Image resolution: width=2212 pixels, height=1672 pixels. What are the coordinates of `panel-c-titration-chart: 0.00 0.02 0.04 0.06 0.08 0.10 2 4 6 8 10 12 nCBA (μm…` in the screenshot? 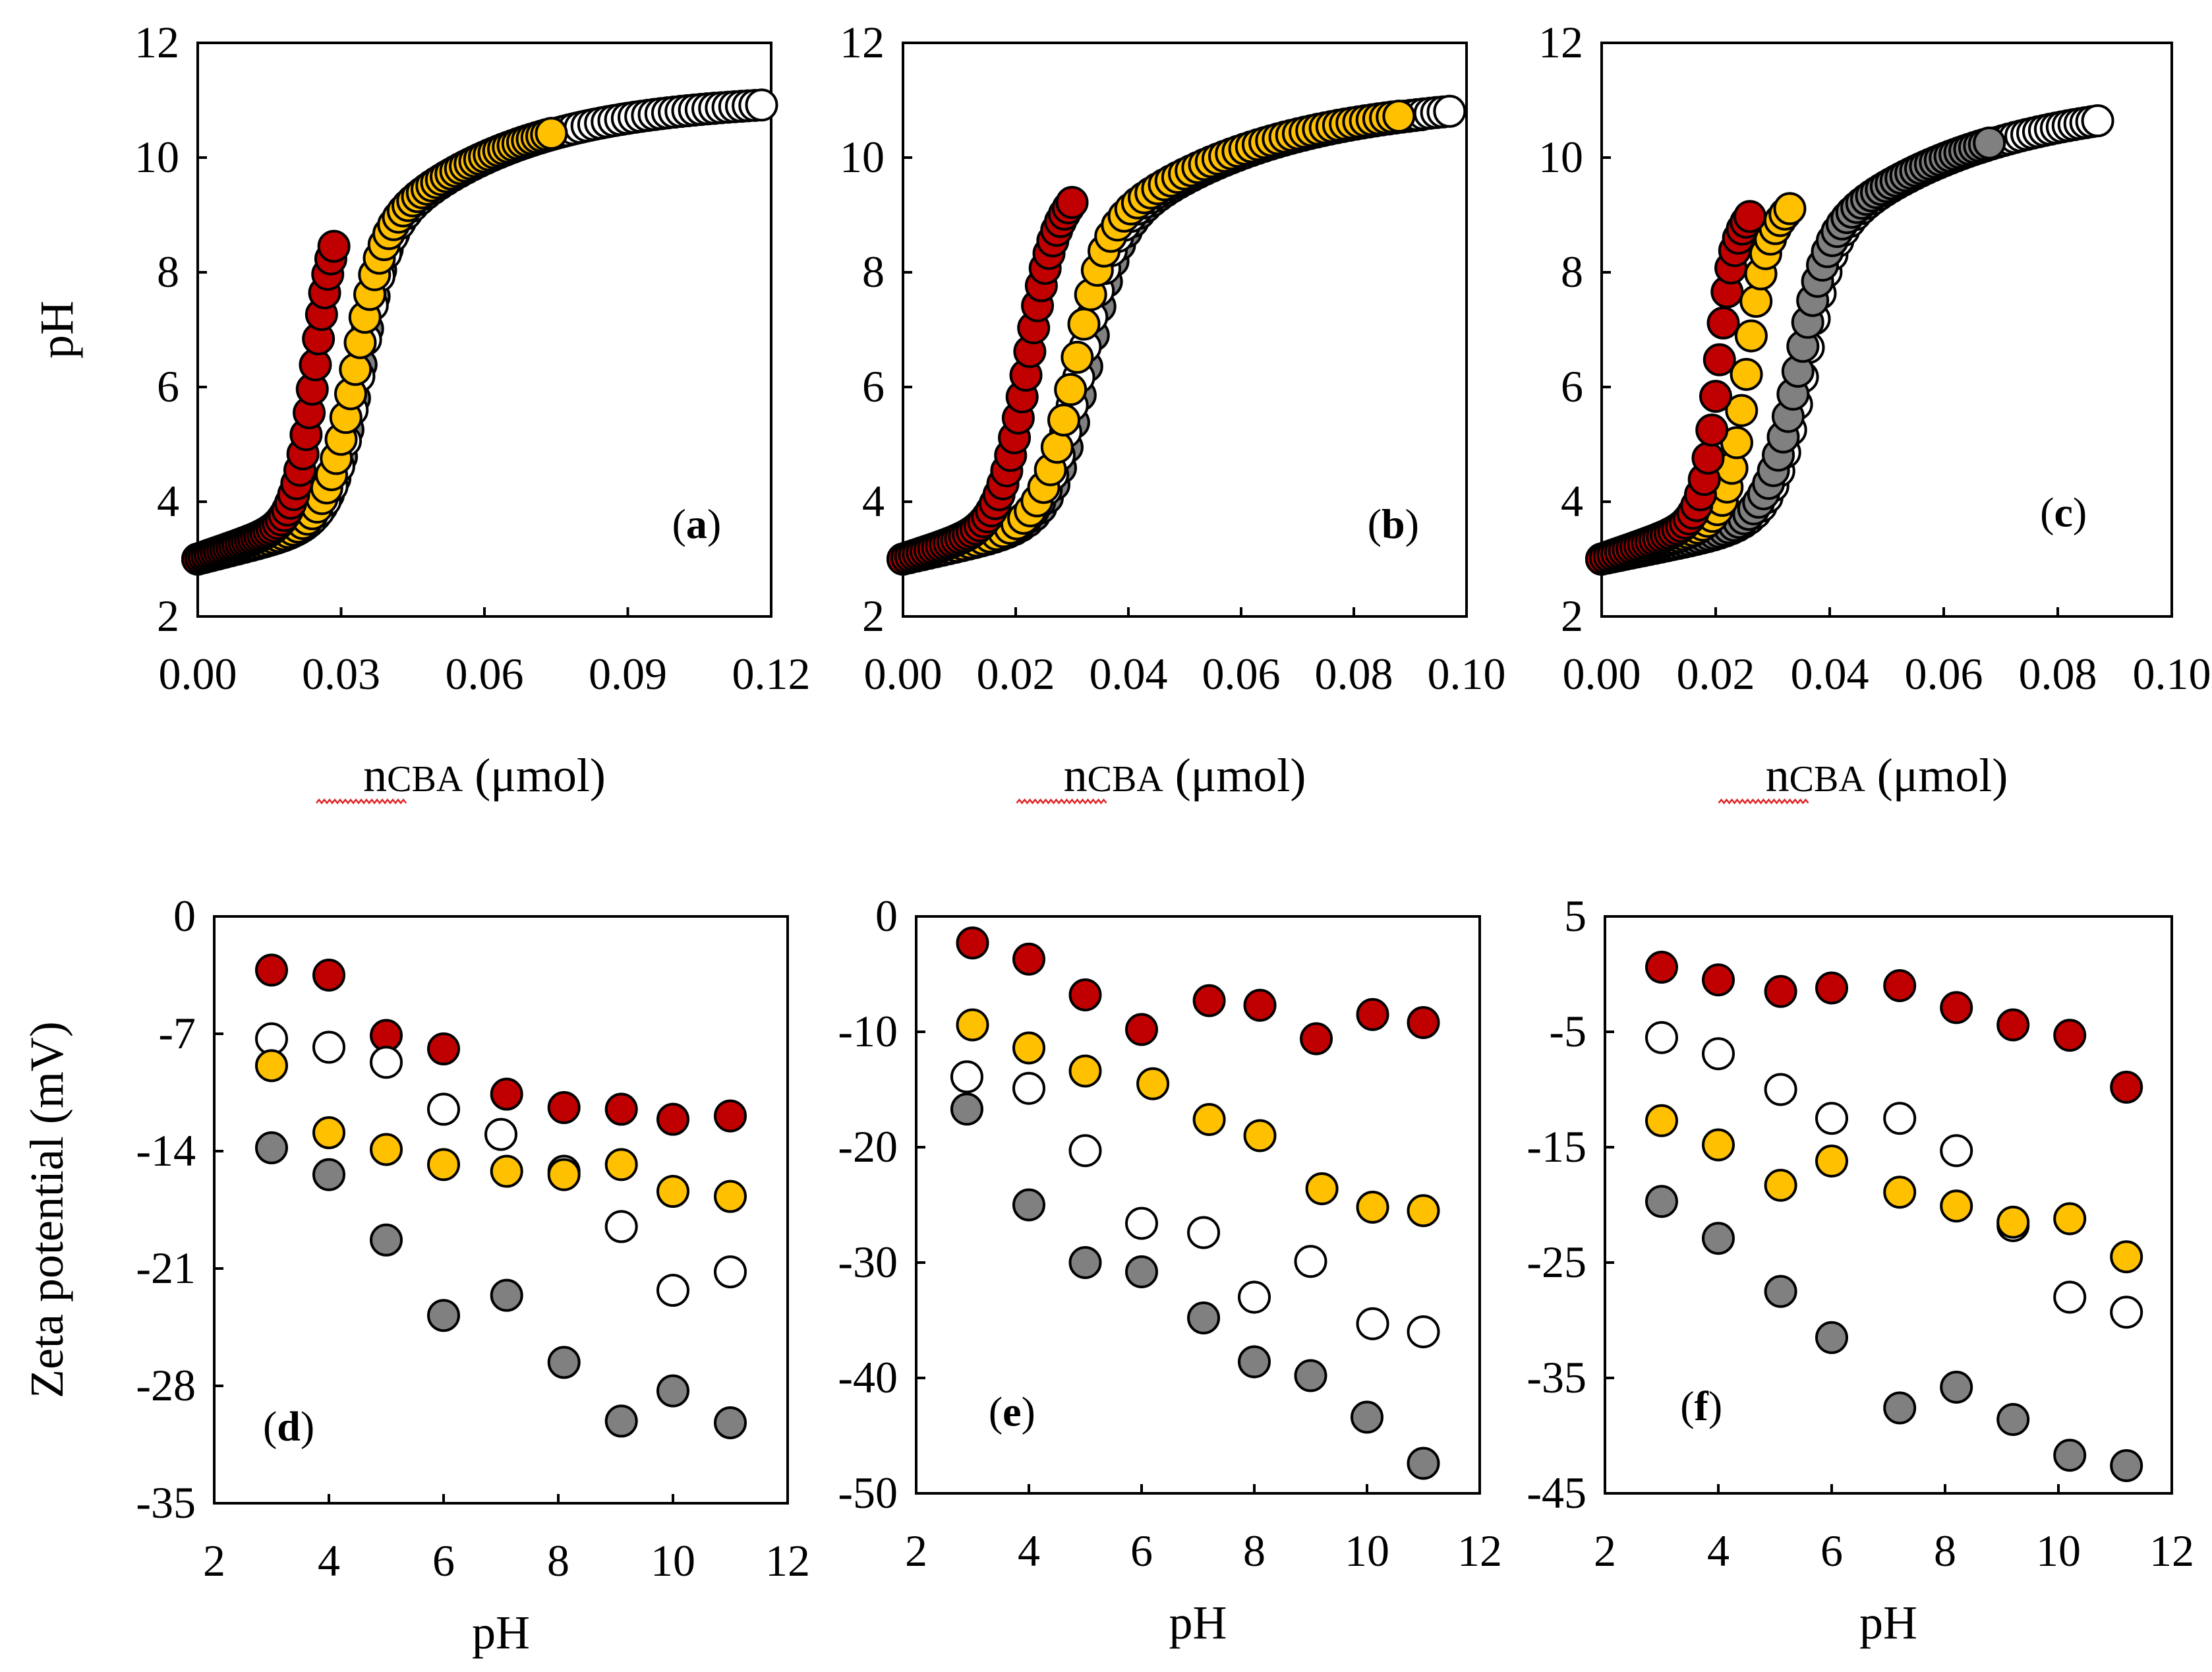 It's located at (1875, 411).